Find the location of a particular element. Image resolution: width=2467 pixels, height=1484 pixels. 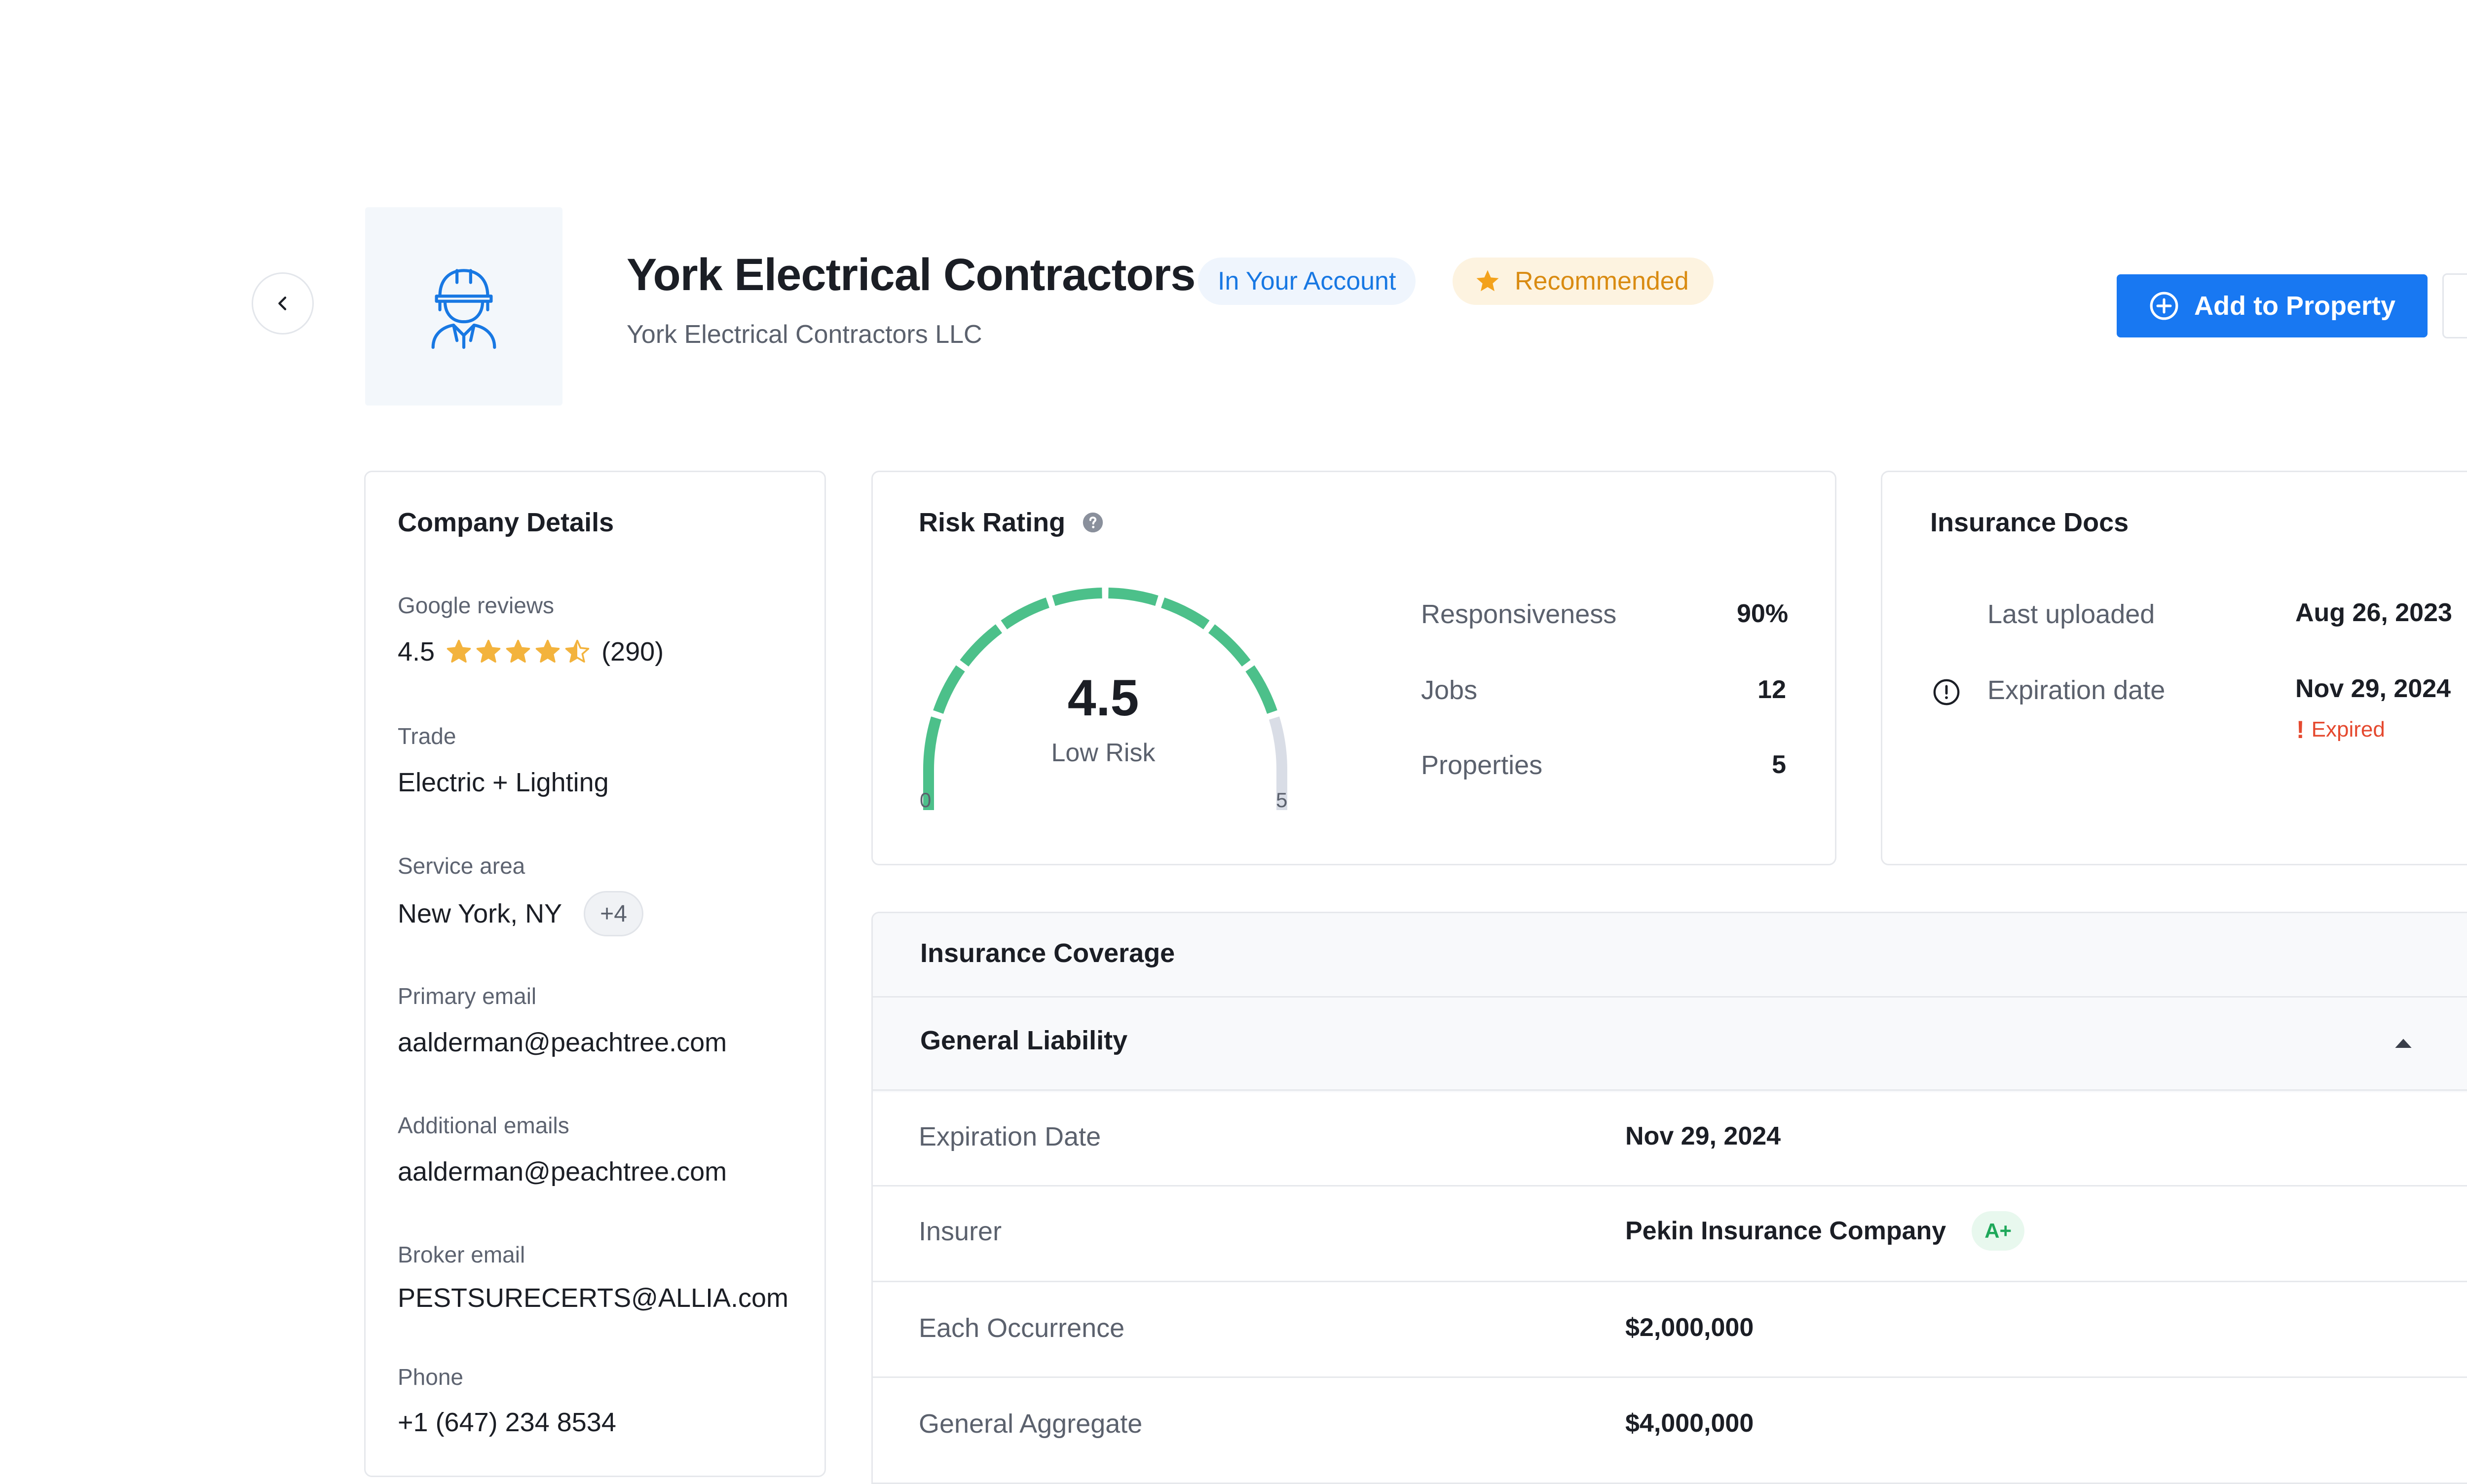

risk-gauge is located at coordinates (1105, 699).